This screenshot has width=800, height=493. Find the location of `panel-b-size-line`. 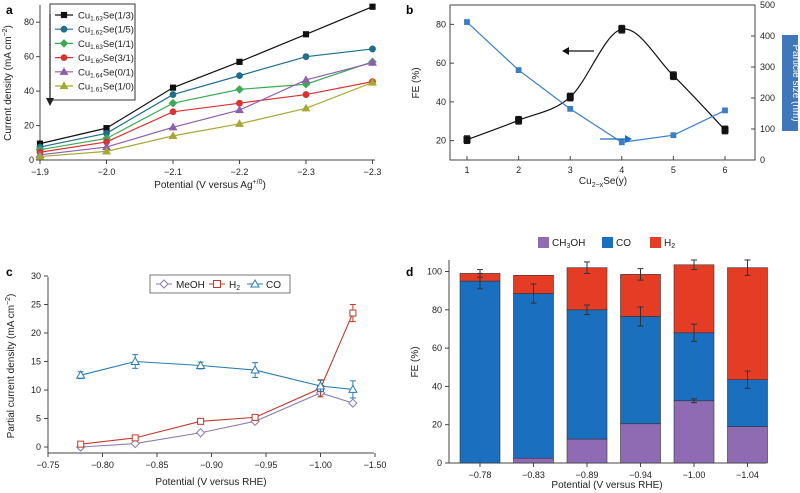

panel-b-size-line is located at coordinates (596, 82).